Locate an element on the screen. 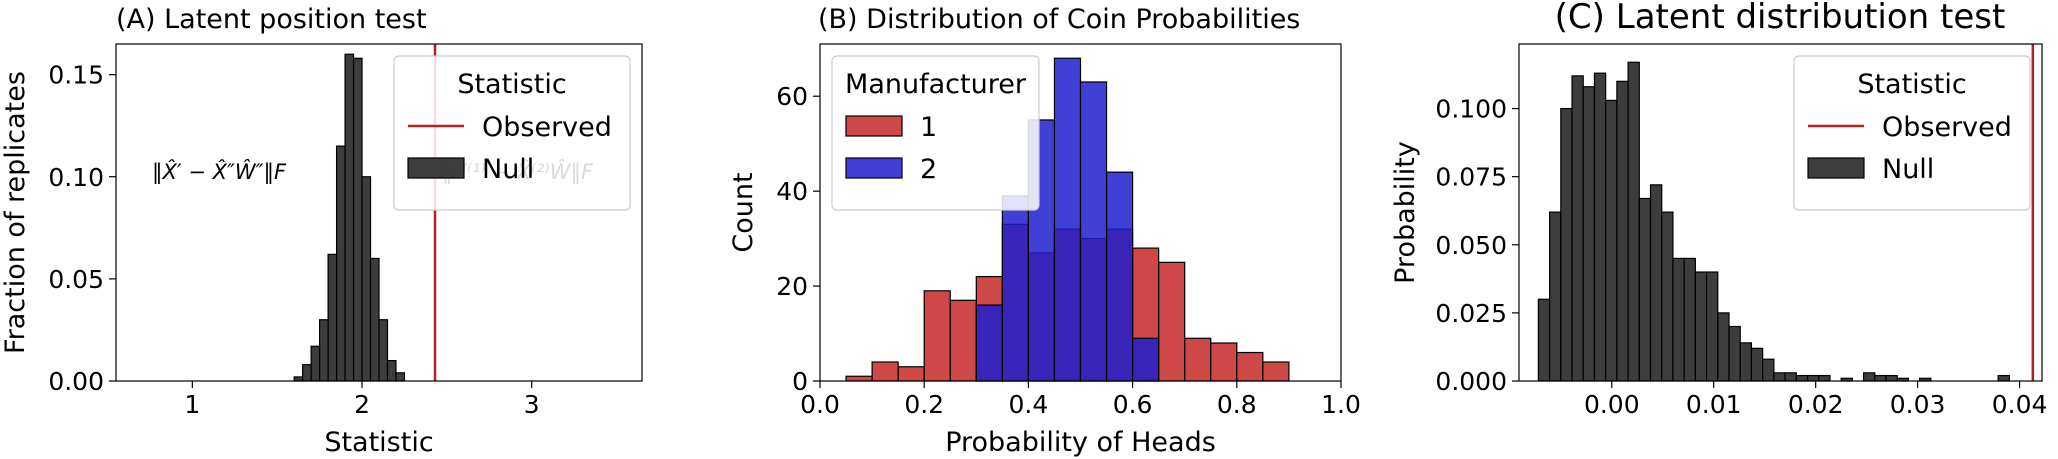 The image size is (2058, 459). y-tick-label: 60 is located at coordinates (792, 96).